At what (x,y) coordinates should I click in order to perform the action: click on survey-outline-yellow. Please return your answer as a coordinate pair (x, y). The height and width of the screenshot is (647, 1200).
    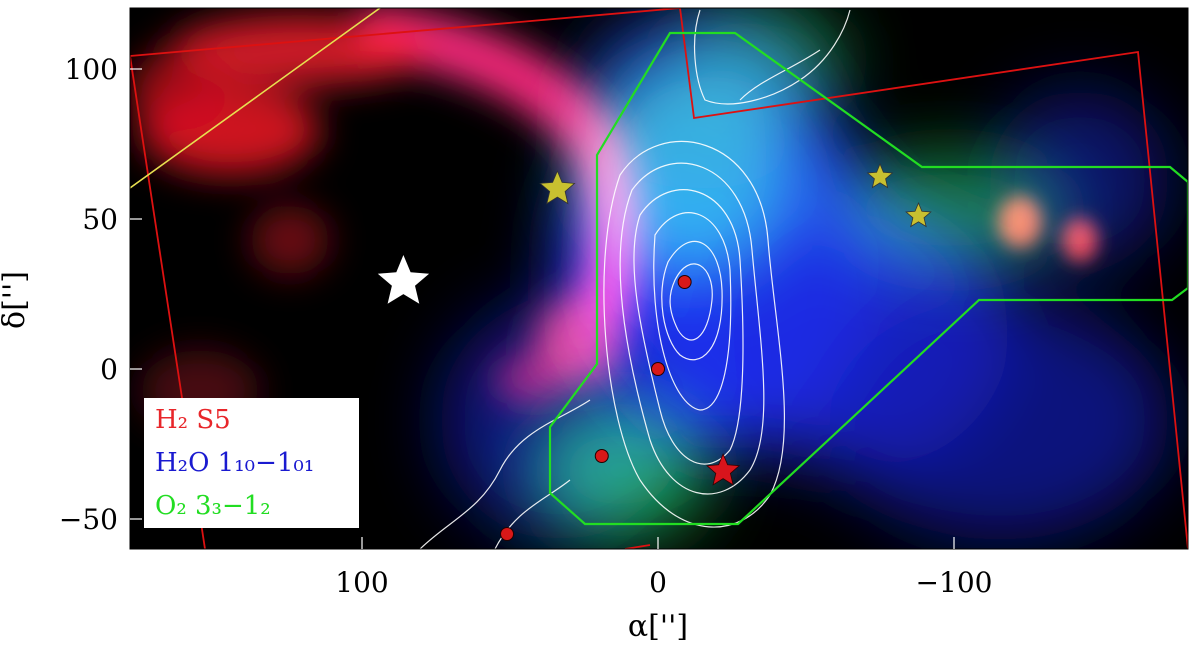
    Looking at the image, I should click on (255, 98).